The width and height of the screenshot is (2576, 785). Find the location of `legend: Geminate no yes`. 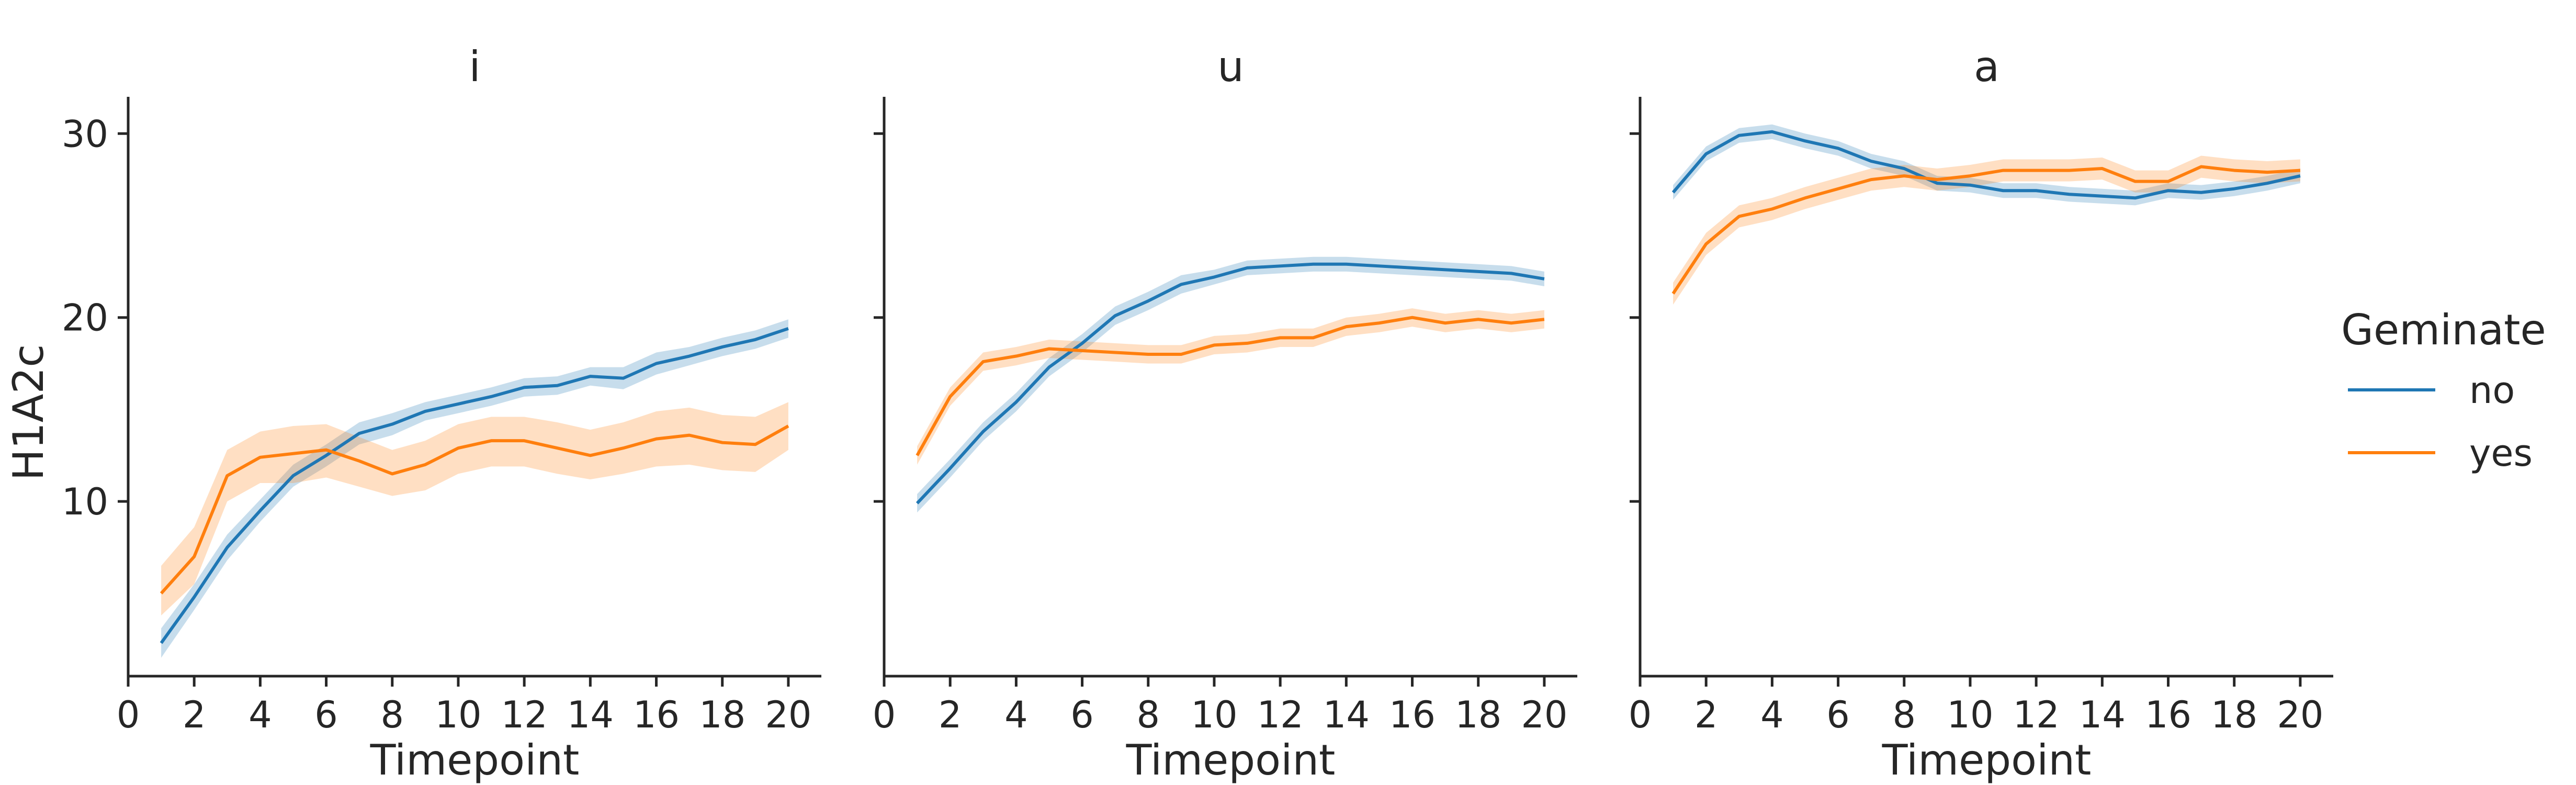

legend: Geminate no yes is located at coordinates (2443, 390).